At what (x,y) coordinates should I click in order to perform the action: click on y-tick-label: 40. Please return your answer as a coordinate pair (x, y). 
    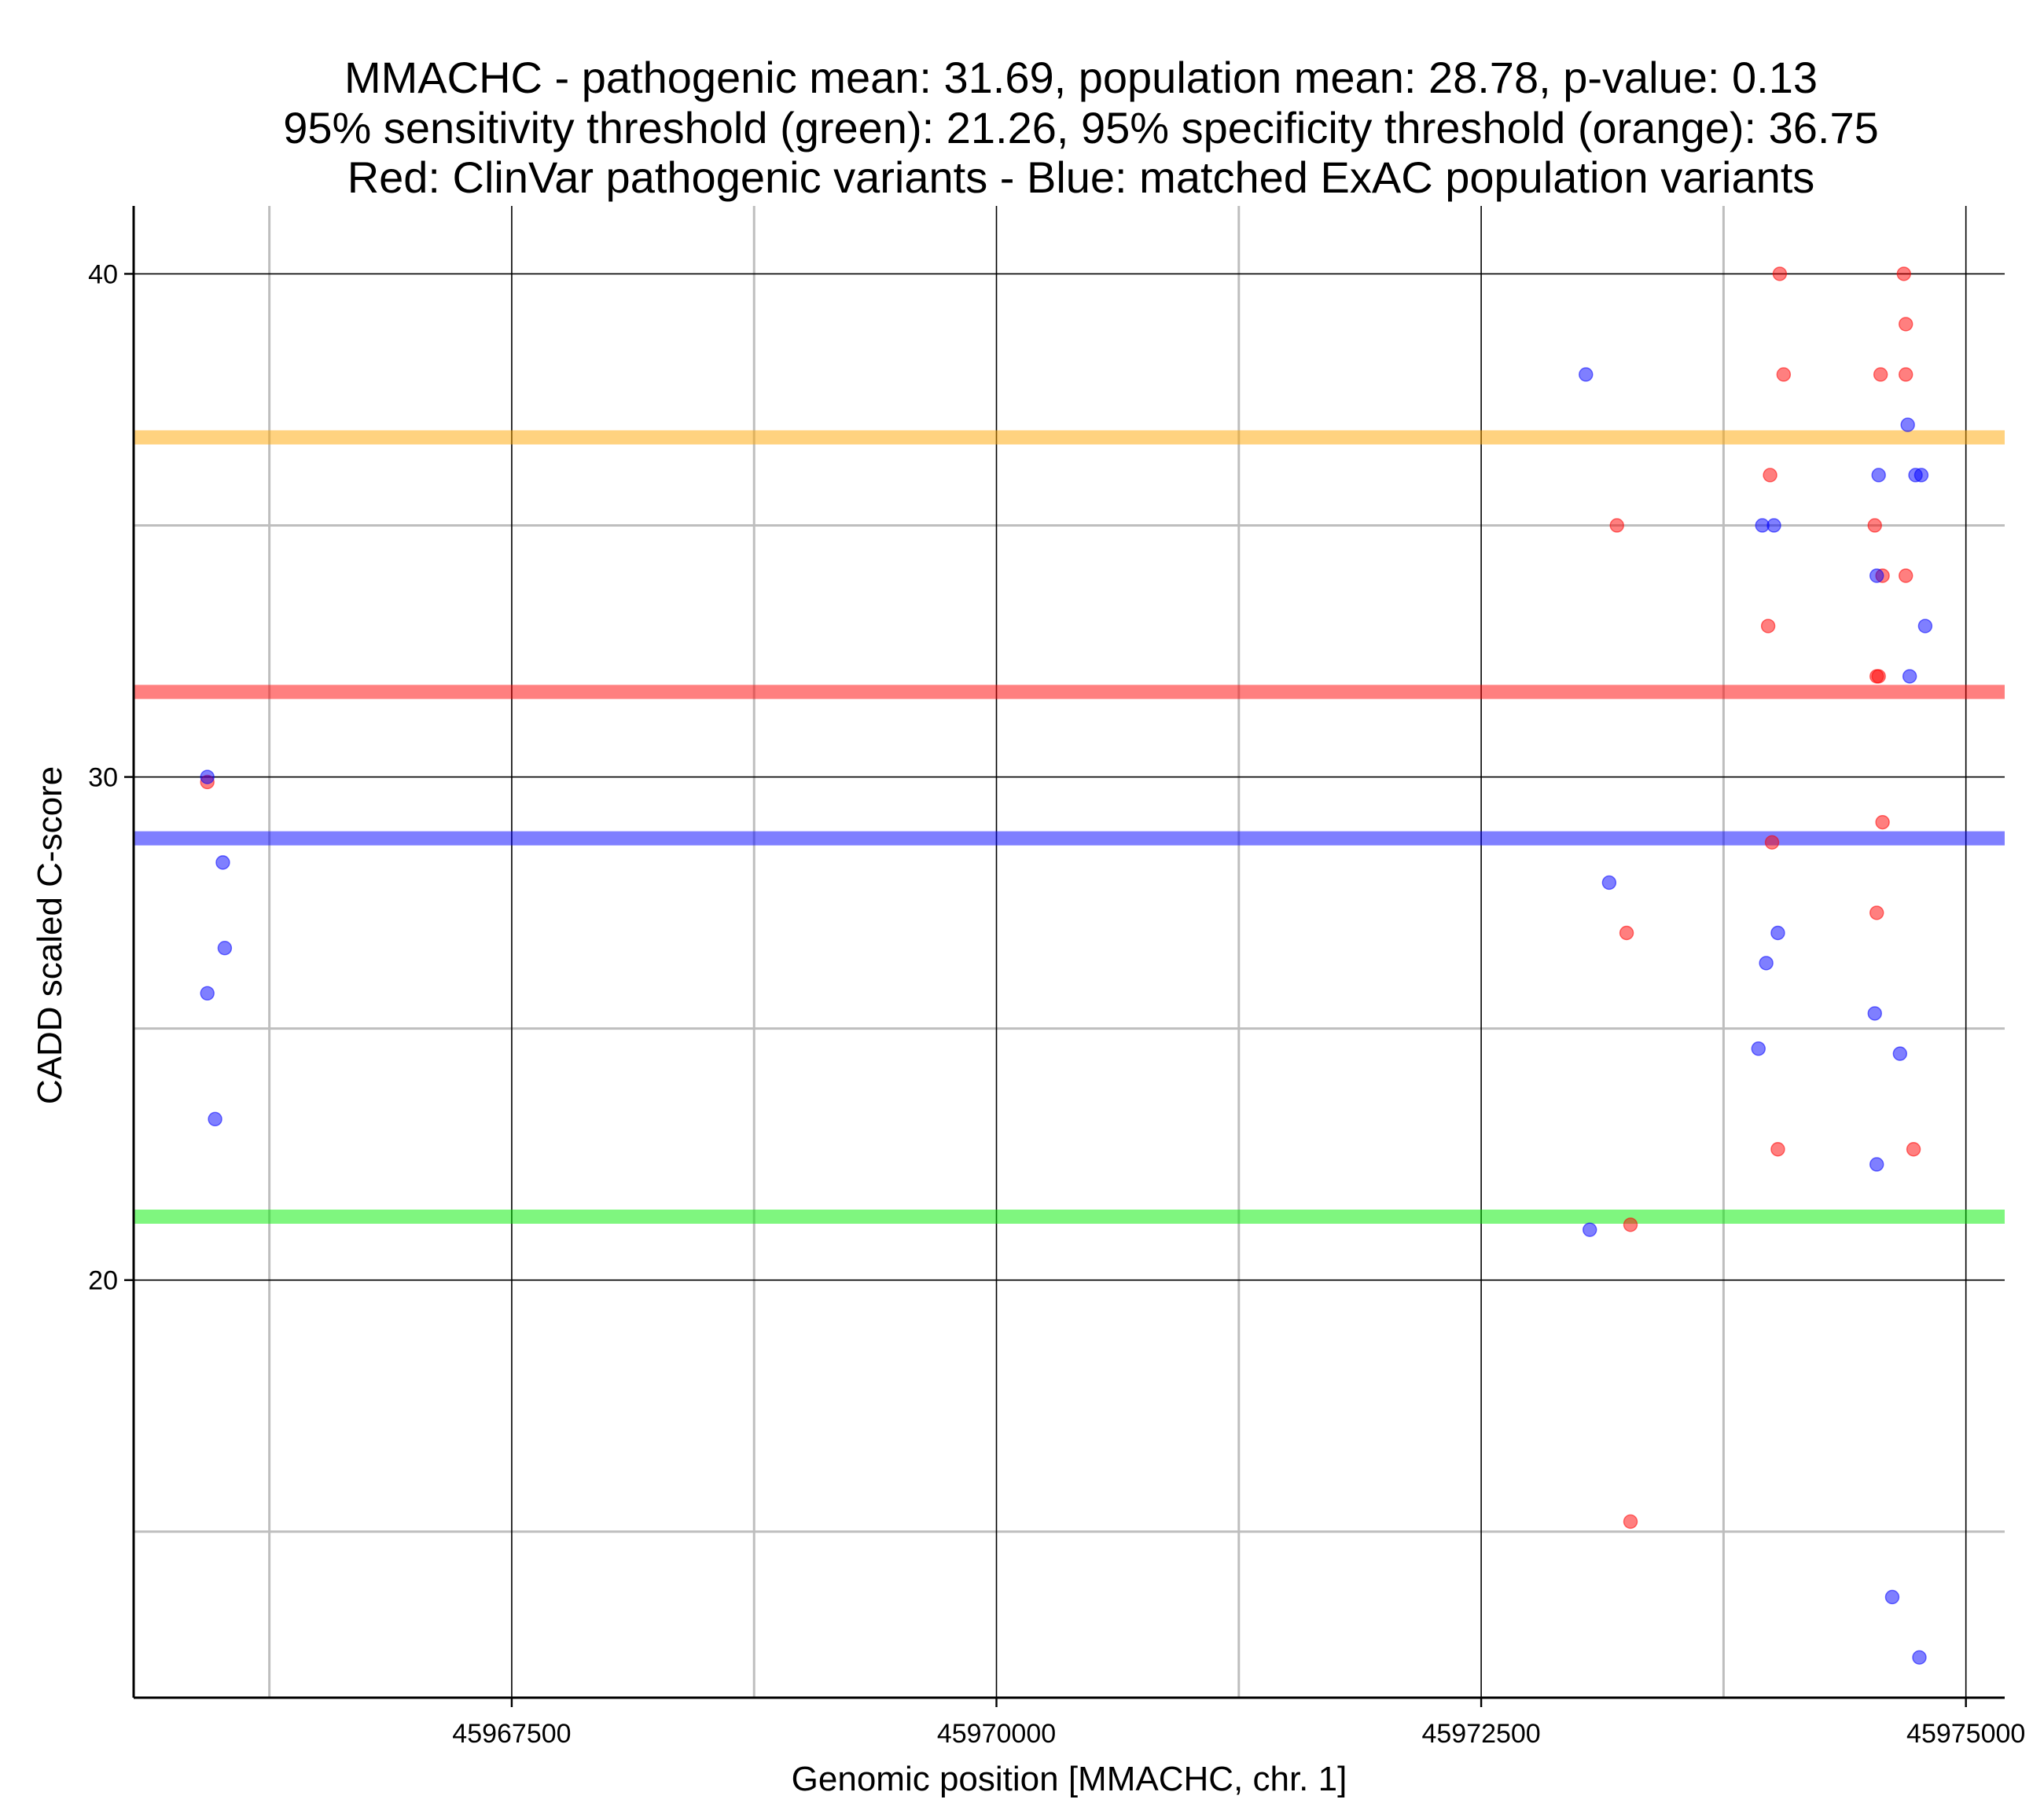
    Looking at the image, I should click on (103, 274).